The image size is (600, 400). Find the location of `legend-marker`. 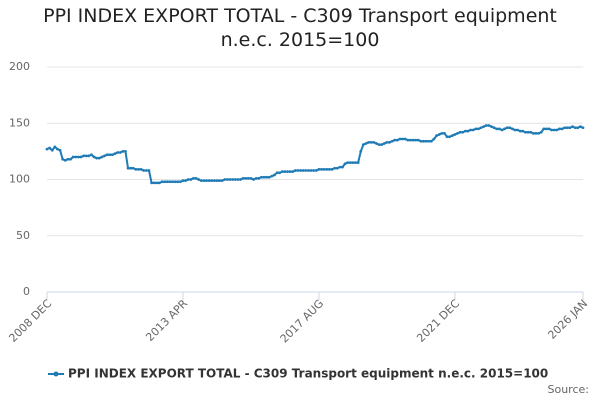

legend-marker is located at coordinates (56, 374).